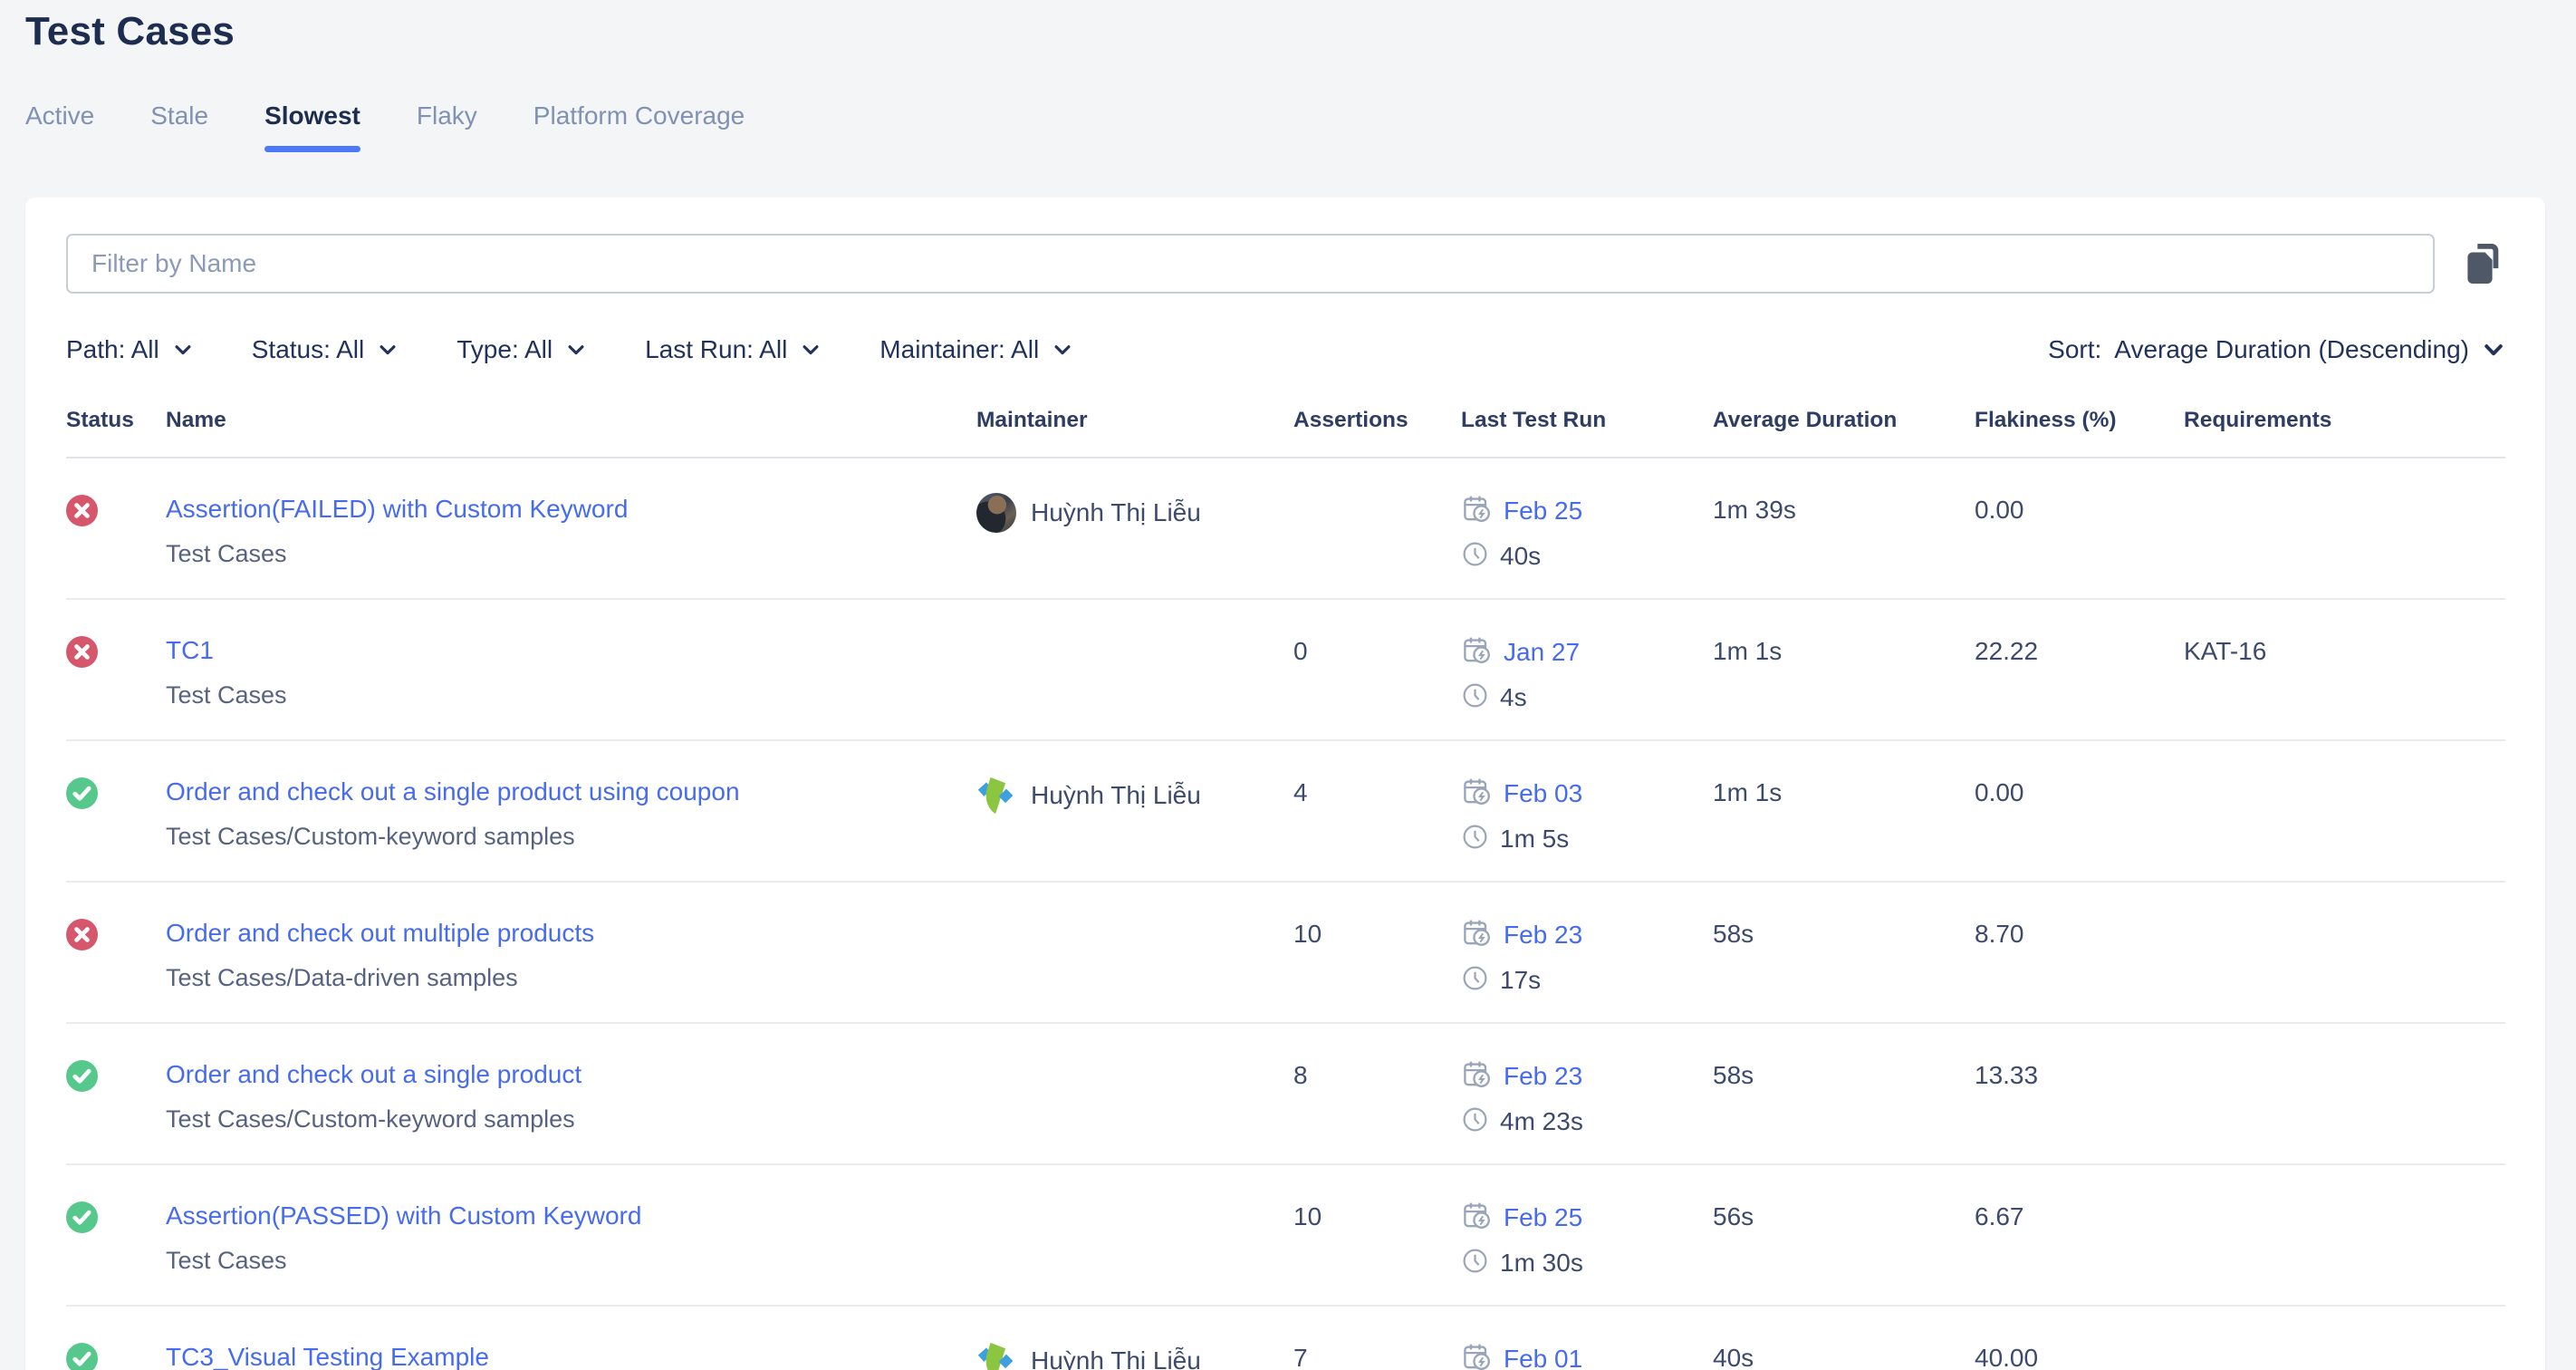 This screenshot has height=1370, width=2576. Describe the element at coordinates (639, 115) in the screenshot. I see `tab-platform-coverage: Platform Coverage` at that location.